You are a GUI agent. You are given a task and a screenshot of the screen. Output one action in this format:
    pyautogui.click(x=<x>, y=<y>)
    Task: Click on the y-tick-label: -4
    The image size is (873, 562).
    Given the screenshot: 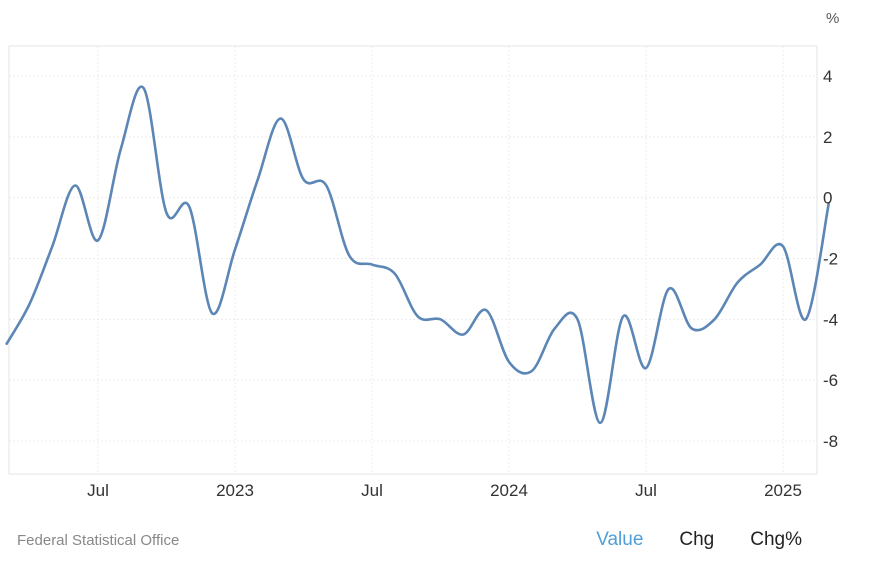 What is the action you would take?
    pyautogui.click(x=830, y=319)
    